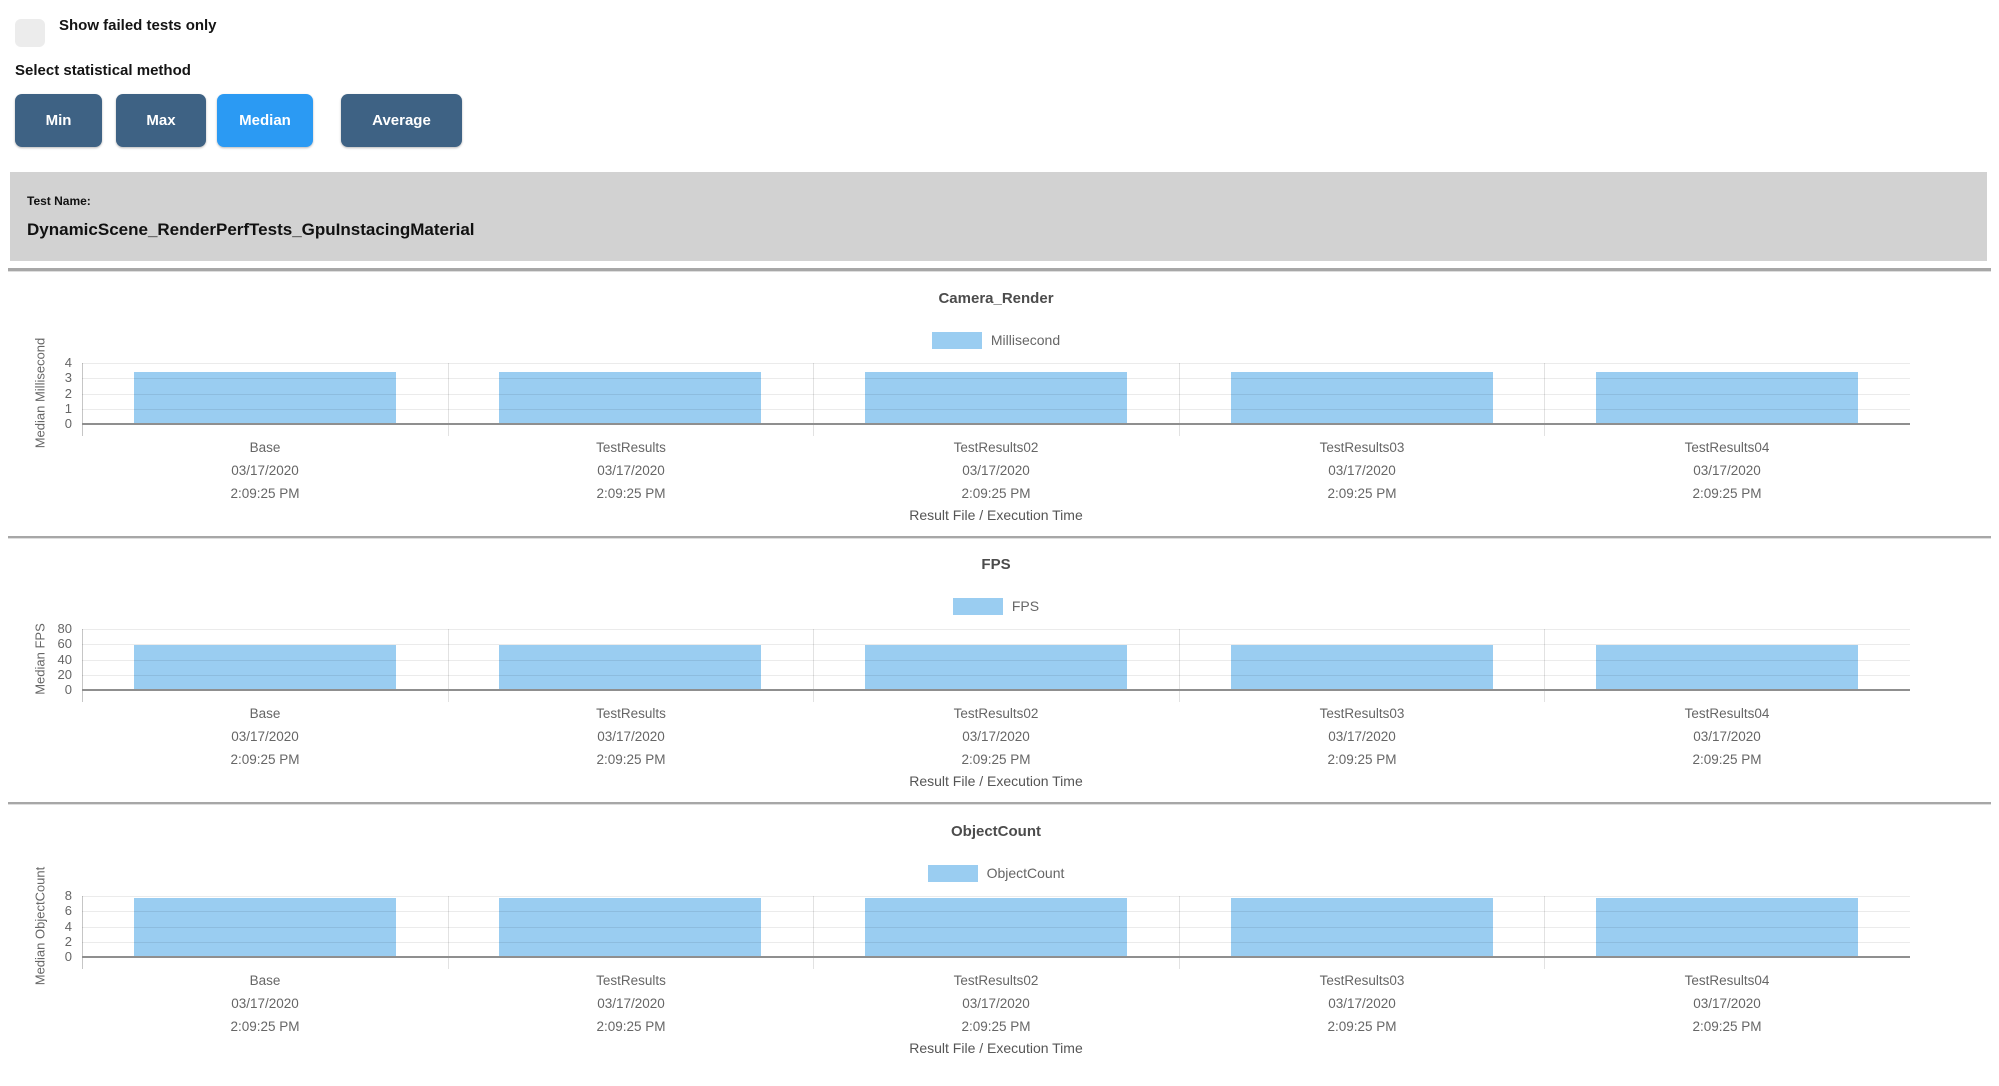 The image size is (1999, 1086). What do you see at coordinates (996, 980) in the screenshot?
I see `category-name: TestResults02` at bounding box center [996, 980].